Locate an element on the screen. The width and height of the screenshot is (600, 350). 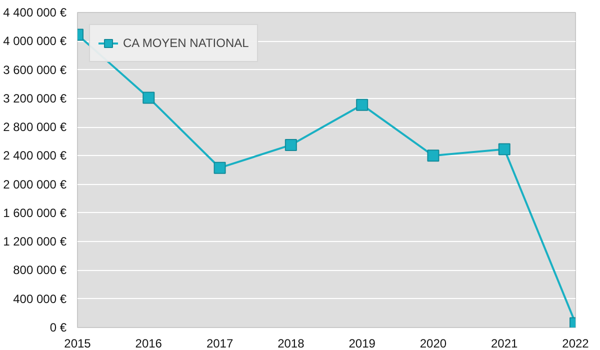
y-tick-label: 2 800 000 € is located at coordinates (35, 127).